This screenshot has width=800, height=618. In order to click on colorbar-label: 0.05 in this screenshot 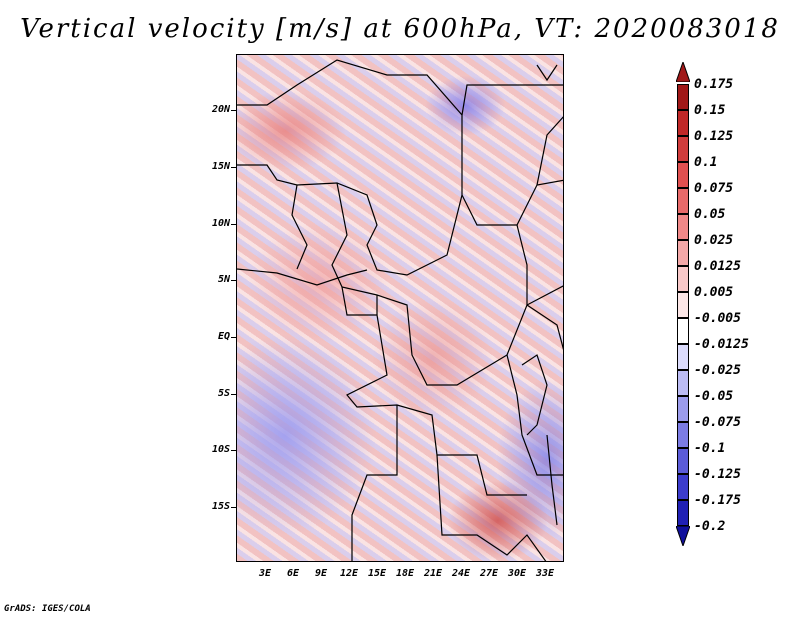, I will do `click(710, 214)`.